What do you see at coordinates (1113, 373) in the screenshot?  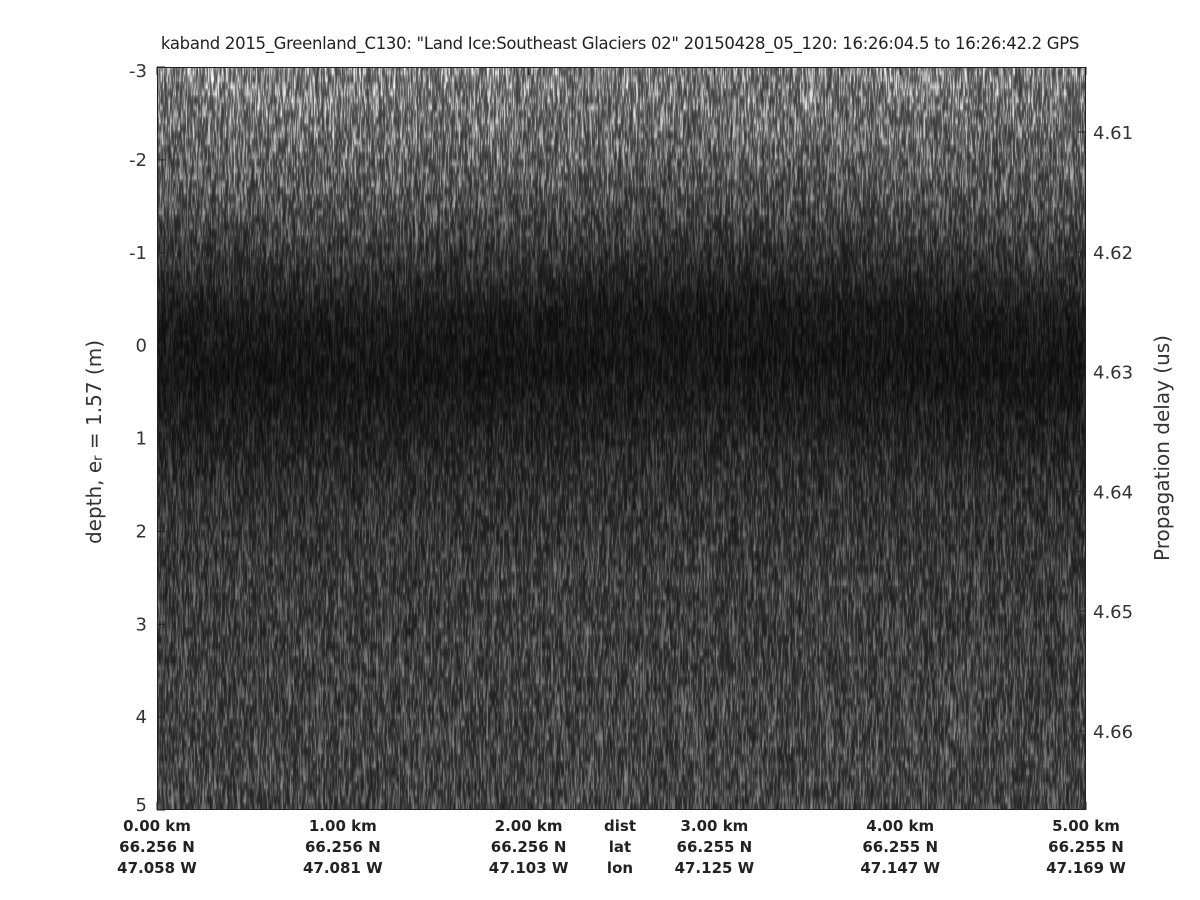 I see `y-tick-label-right: 4.63` at bounding box center [1113, 373].